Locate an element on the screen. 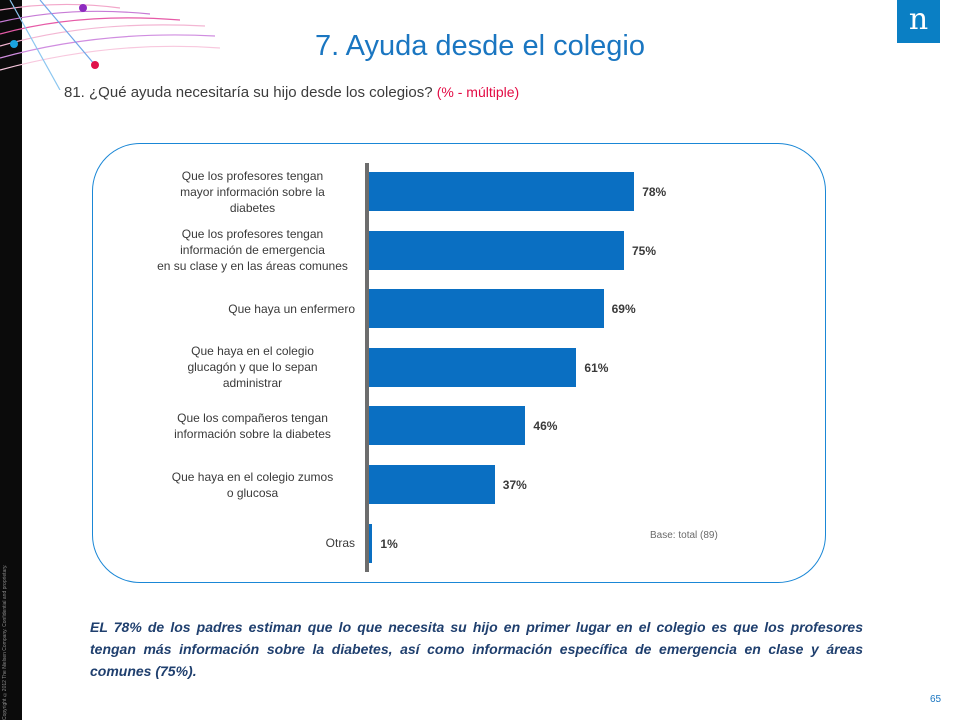 The image size is (960, 720). value-label-2: 75% is located at coordinates (644, 250).